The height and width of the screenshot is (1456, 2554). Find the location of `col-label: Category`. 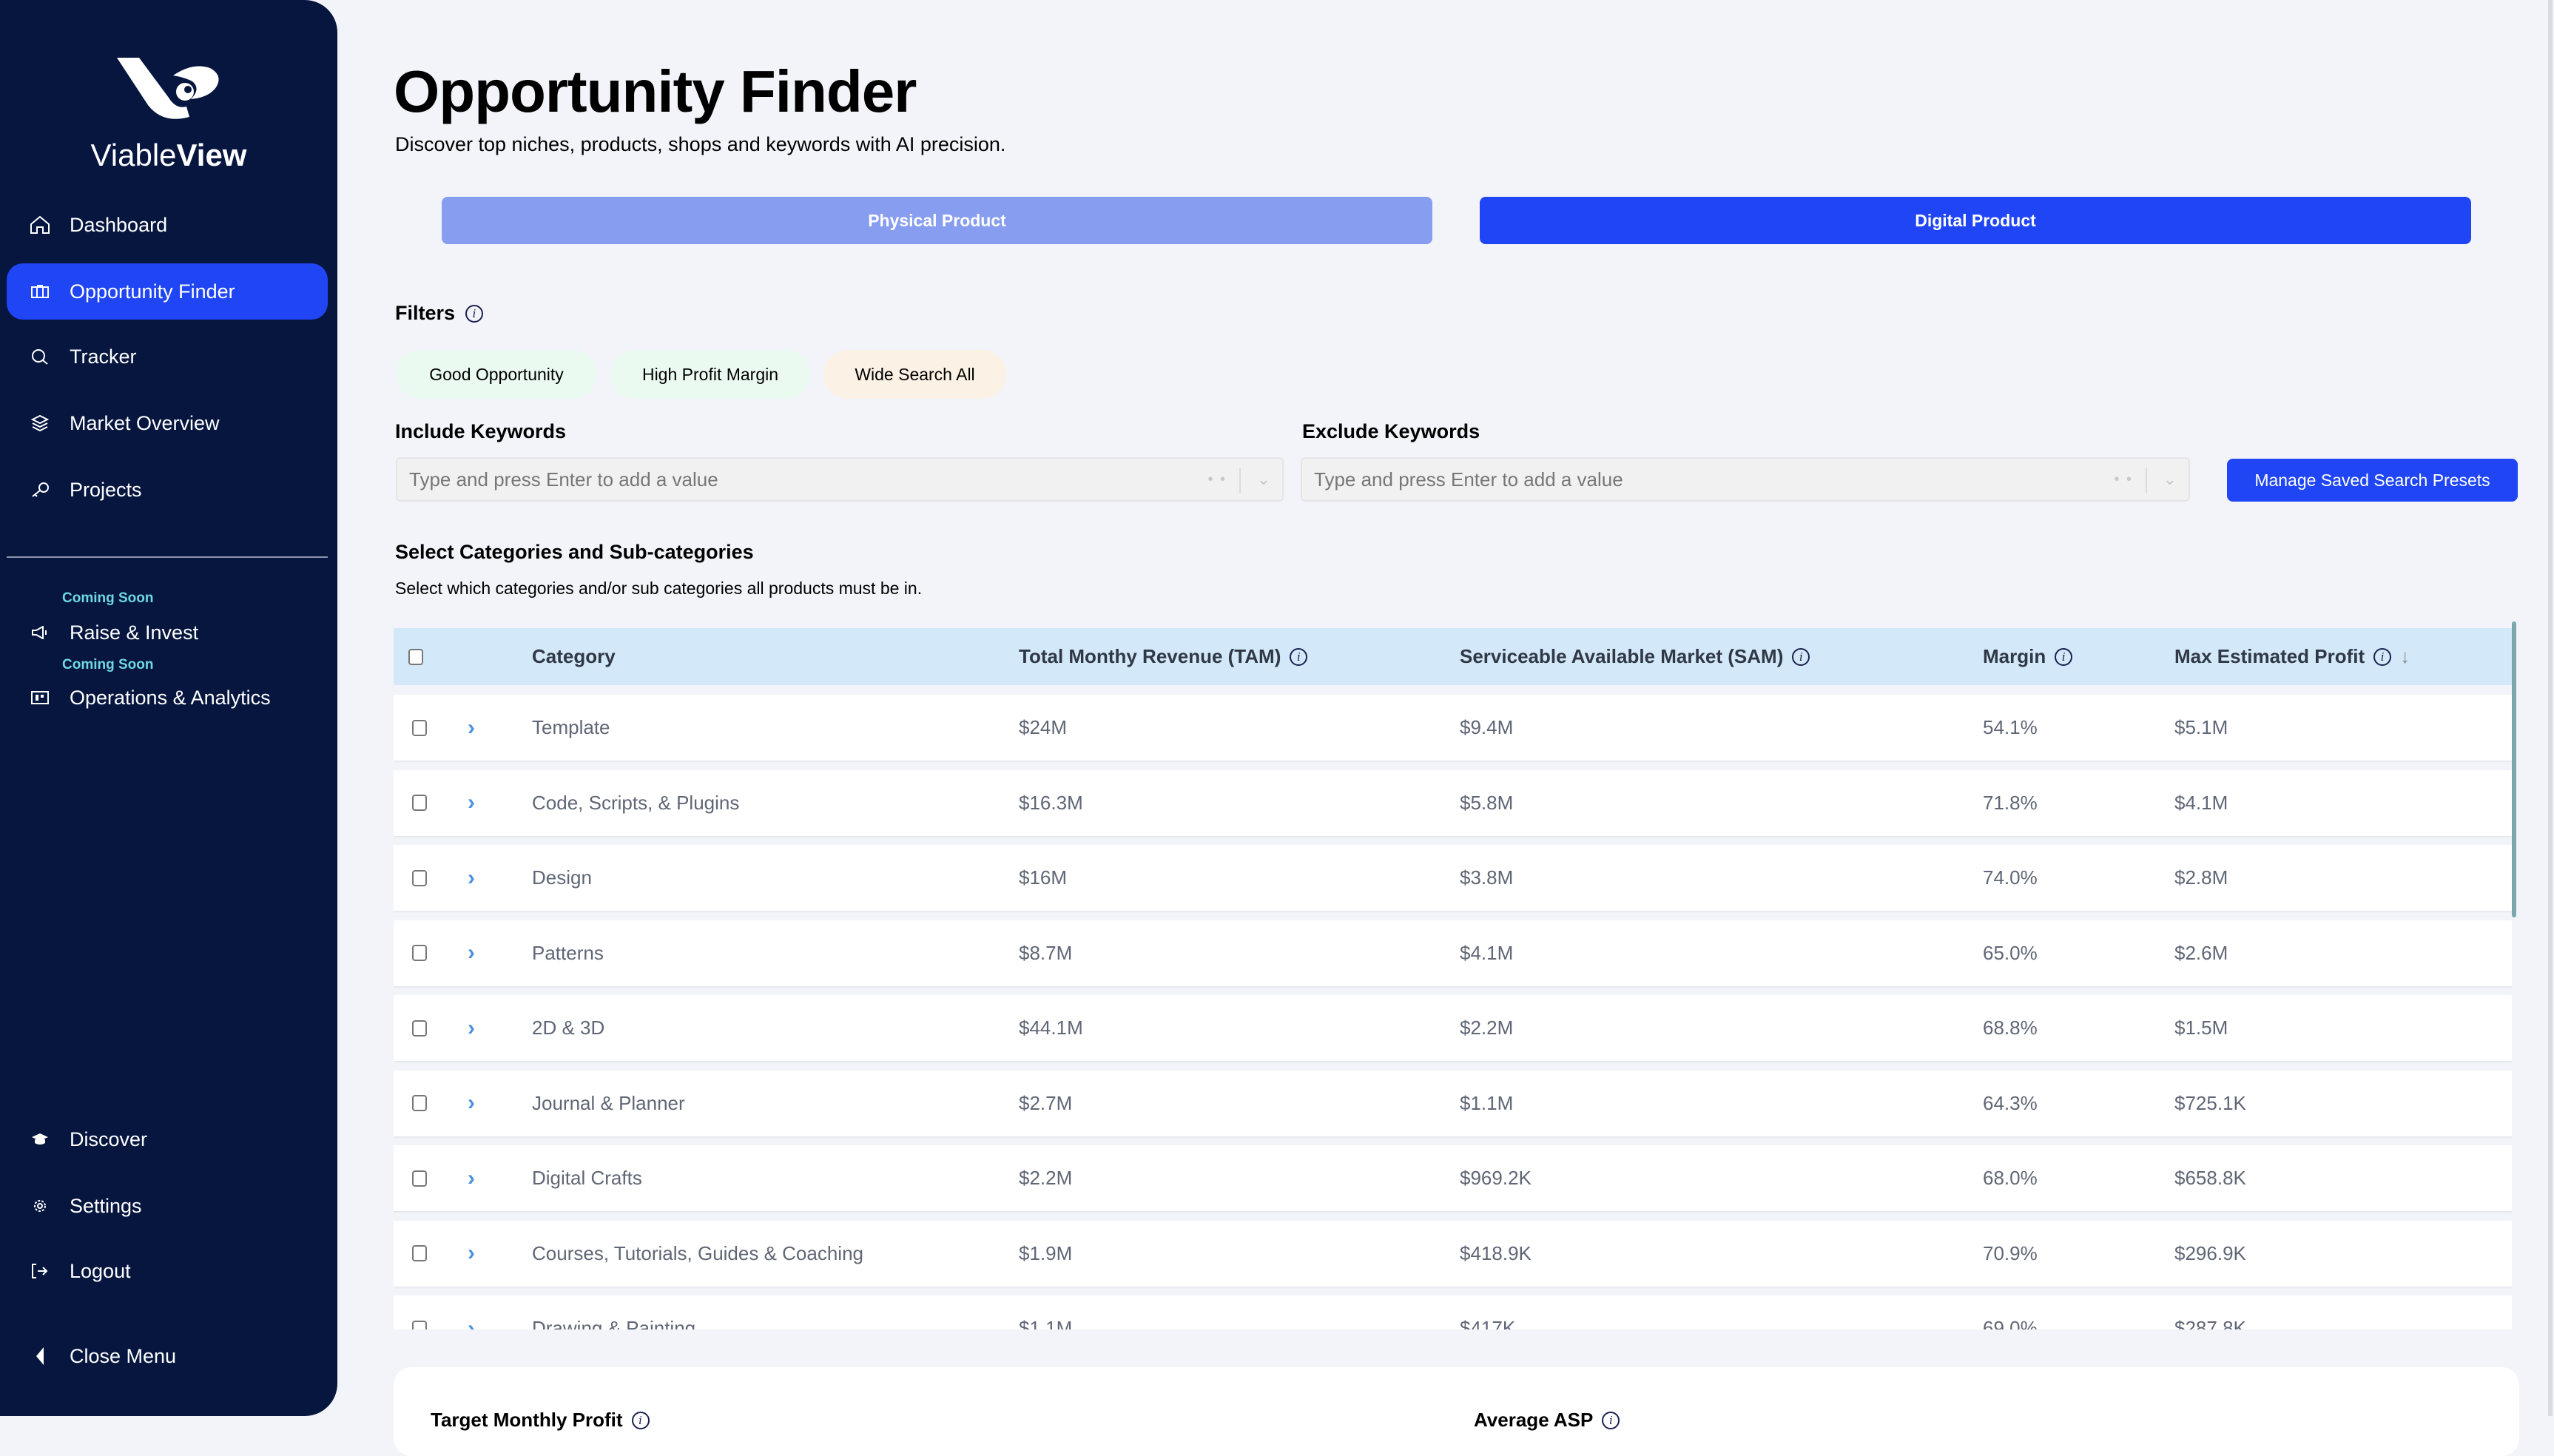

col-label: Category is located at coordinates (574, 656).